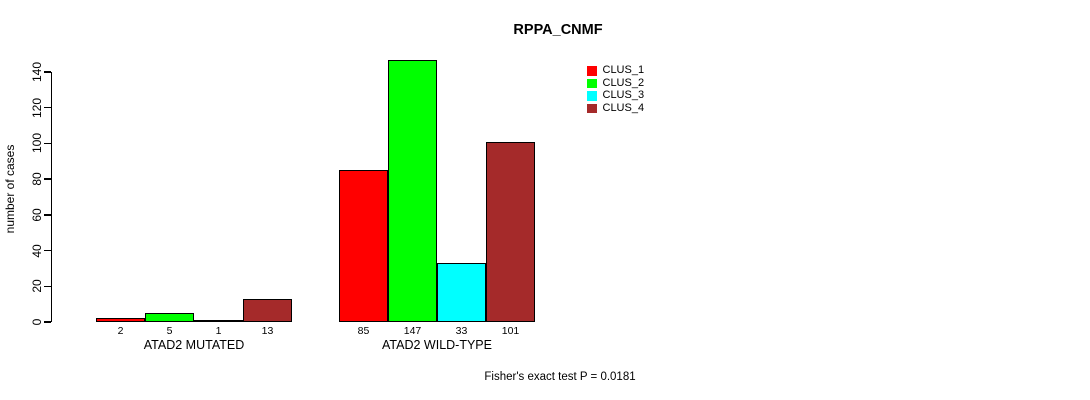 This screenshot has width=1090, height=400. Describe the element at coordinates (37, 286) in the screenshot. I see `y-tick-label: 20` at that location.